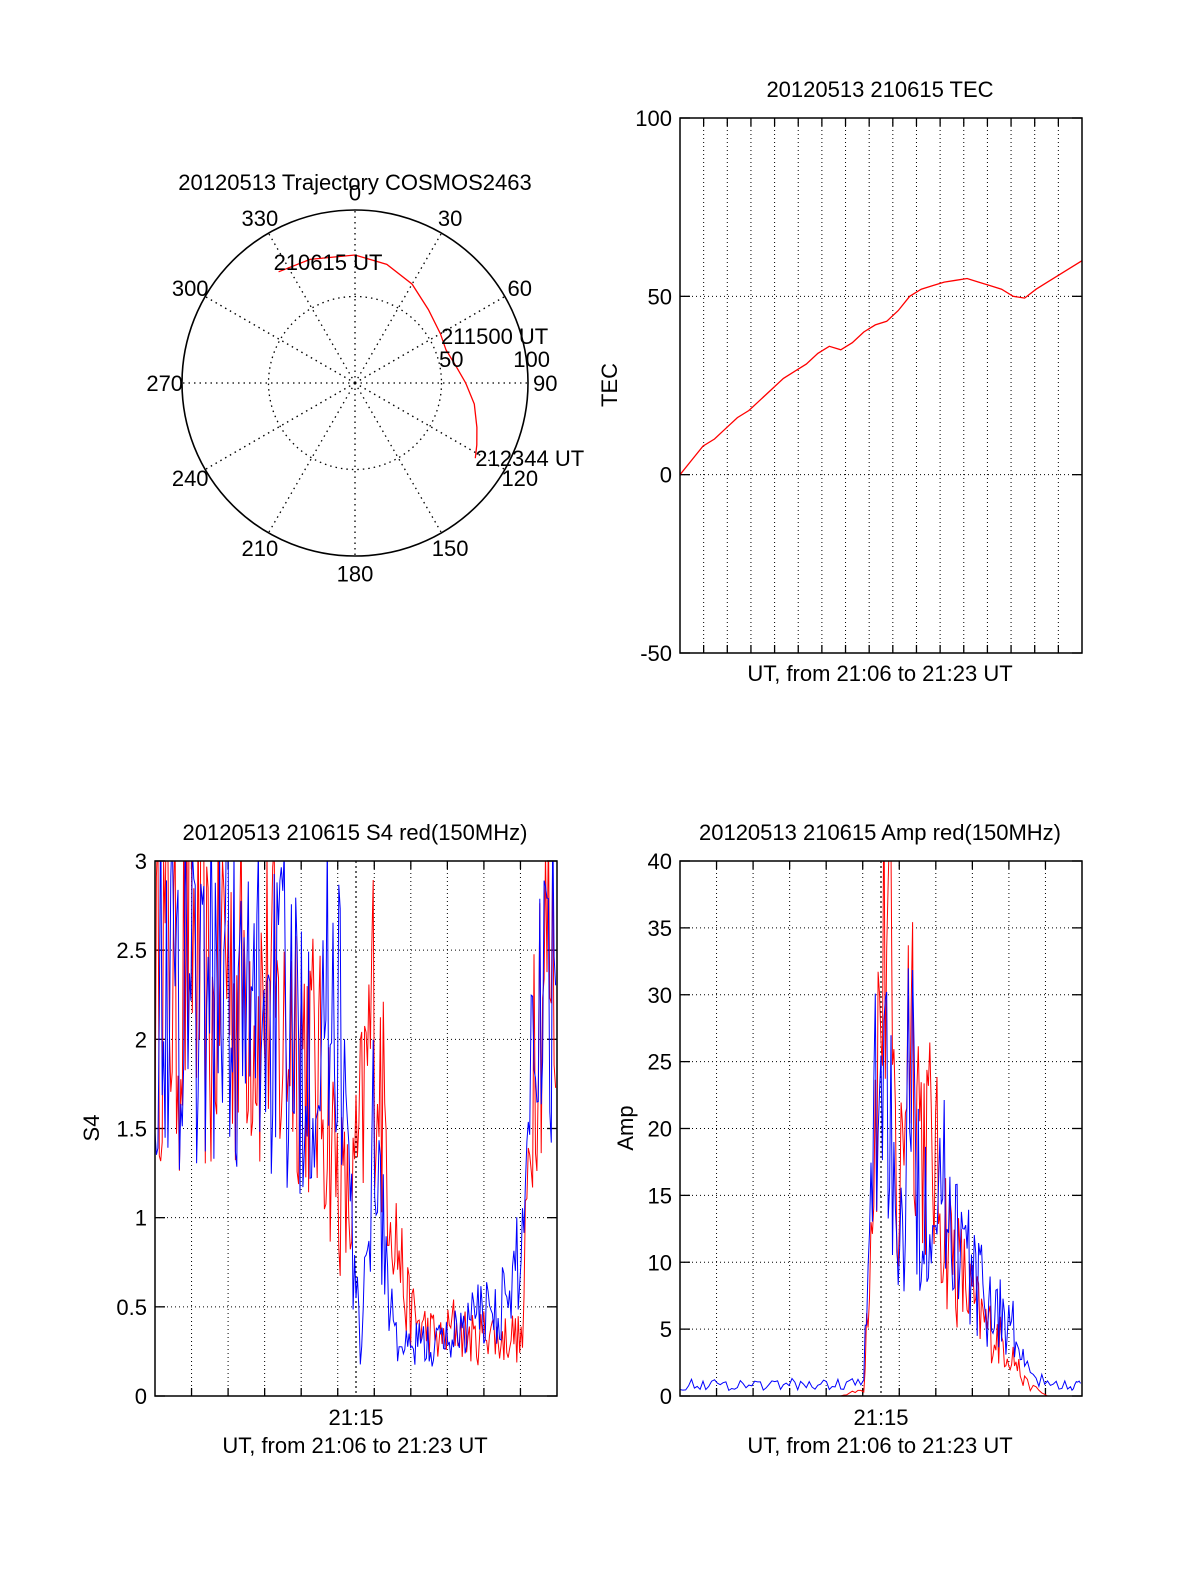 The image size is (1200, 1575). What do you see at coordinates (609, 385) in the screenshot?
I see `tec-ylabel: TEC` at bounding box center [609, 385].